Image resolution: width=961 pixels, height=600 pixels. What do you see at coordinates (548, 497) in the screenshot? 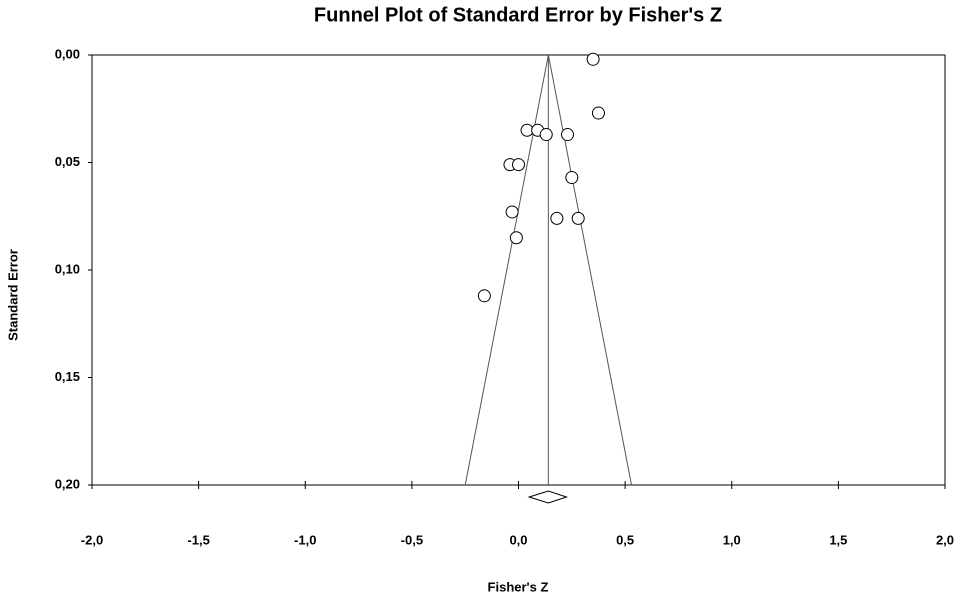
I see `summary-diamond` at bounding box center [548, 497].